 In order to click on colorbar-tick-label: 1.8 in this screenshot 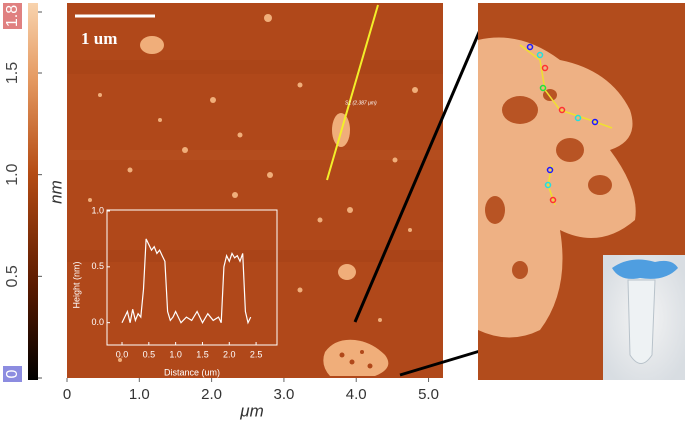, I will do `click(12, 16)`.